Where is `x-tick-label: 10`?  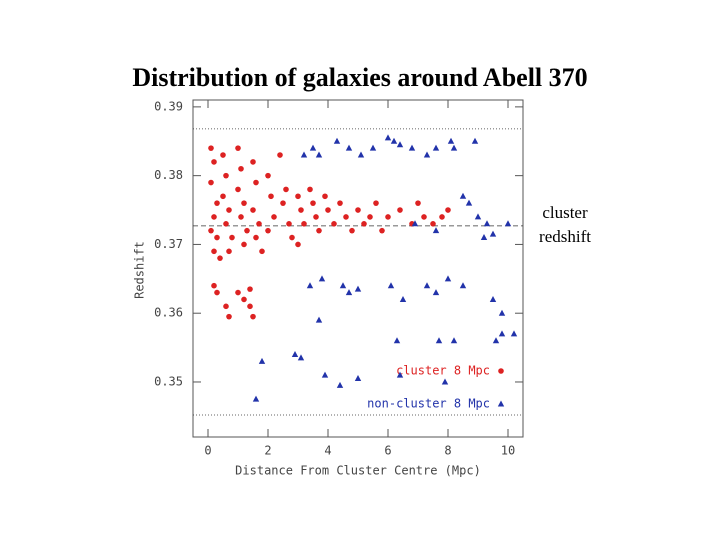
x-tick-label: 10 is located at coordinates (508, 451).